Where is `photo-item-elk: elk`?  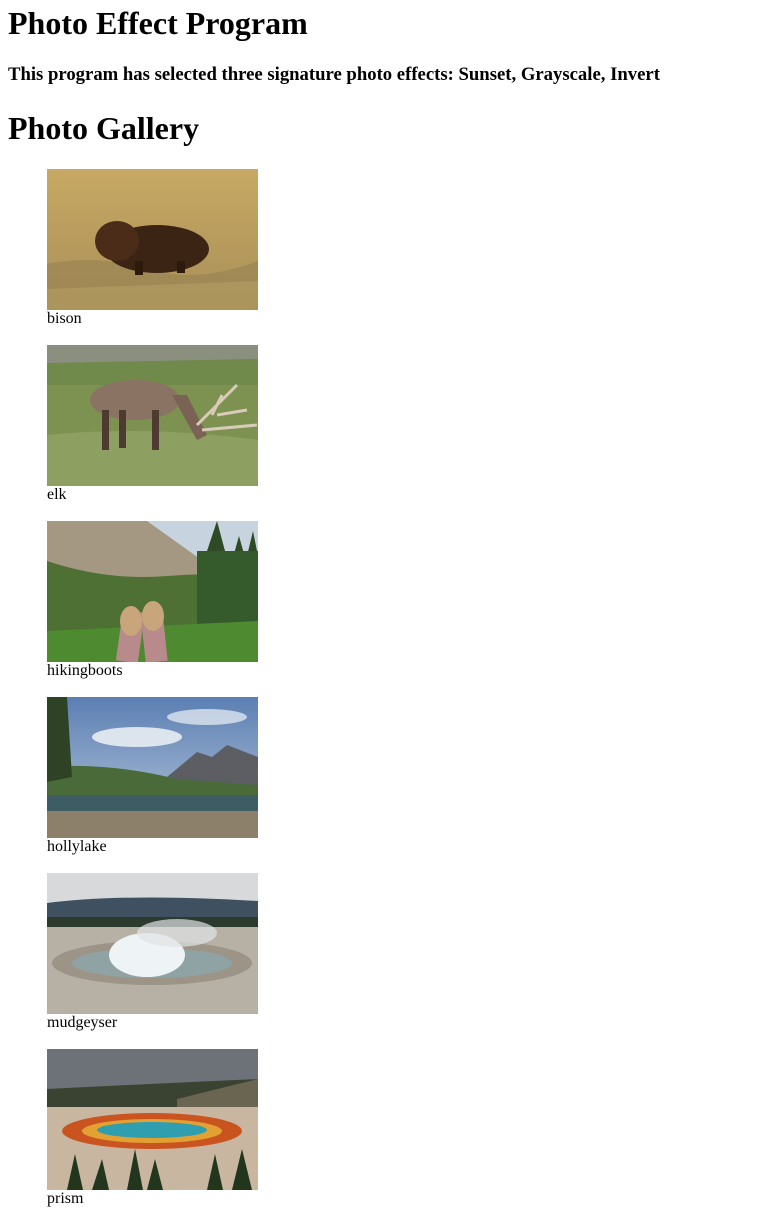 photo-item-elk: elk is located at coordinates (152, 424).